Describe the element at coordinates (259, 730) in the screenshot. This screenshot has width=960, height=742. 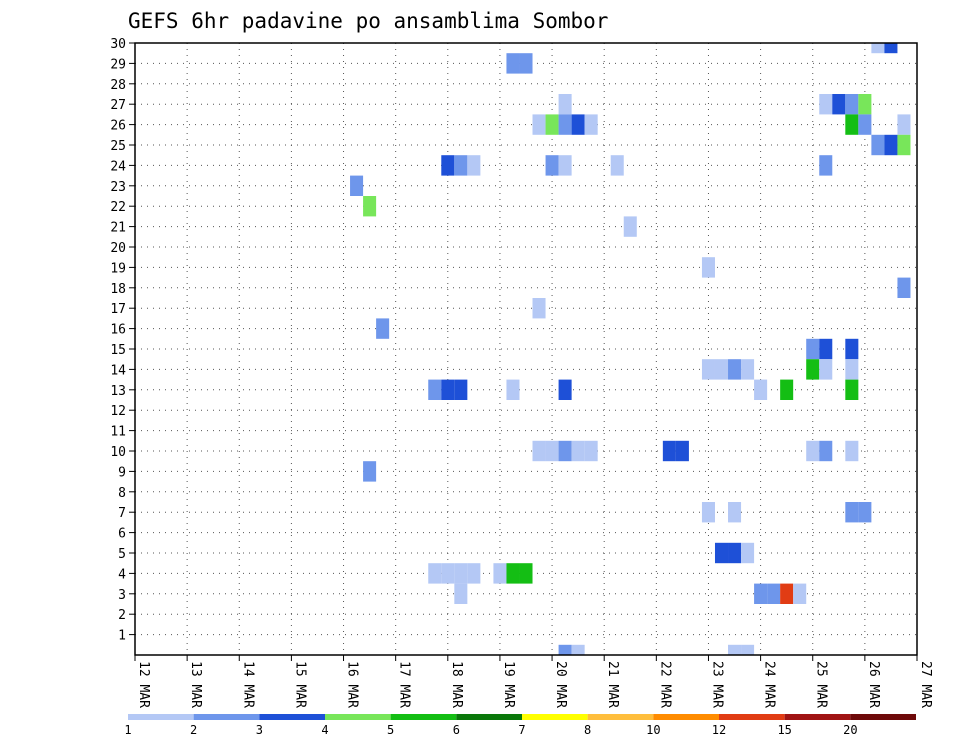
I see `legend-label: 3` at that location.